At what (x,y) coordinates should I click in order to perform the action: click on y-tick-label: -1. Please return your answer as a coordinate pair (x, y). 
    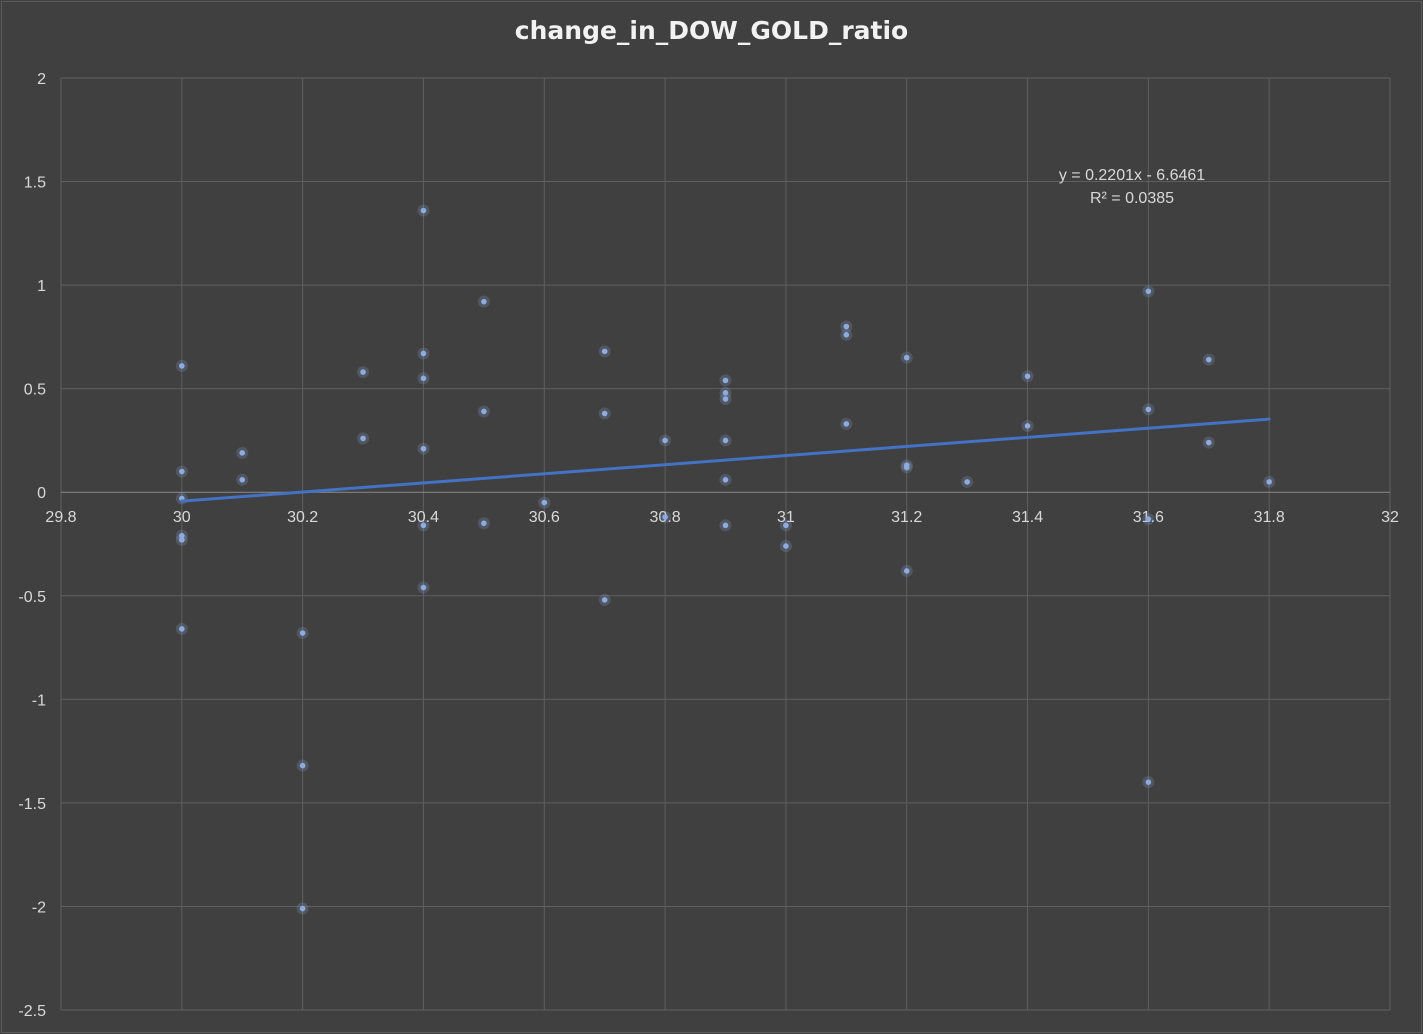
    Looking at the image, I should click on (39, 700).